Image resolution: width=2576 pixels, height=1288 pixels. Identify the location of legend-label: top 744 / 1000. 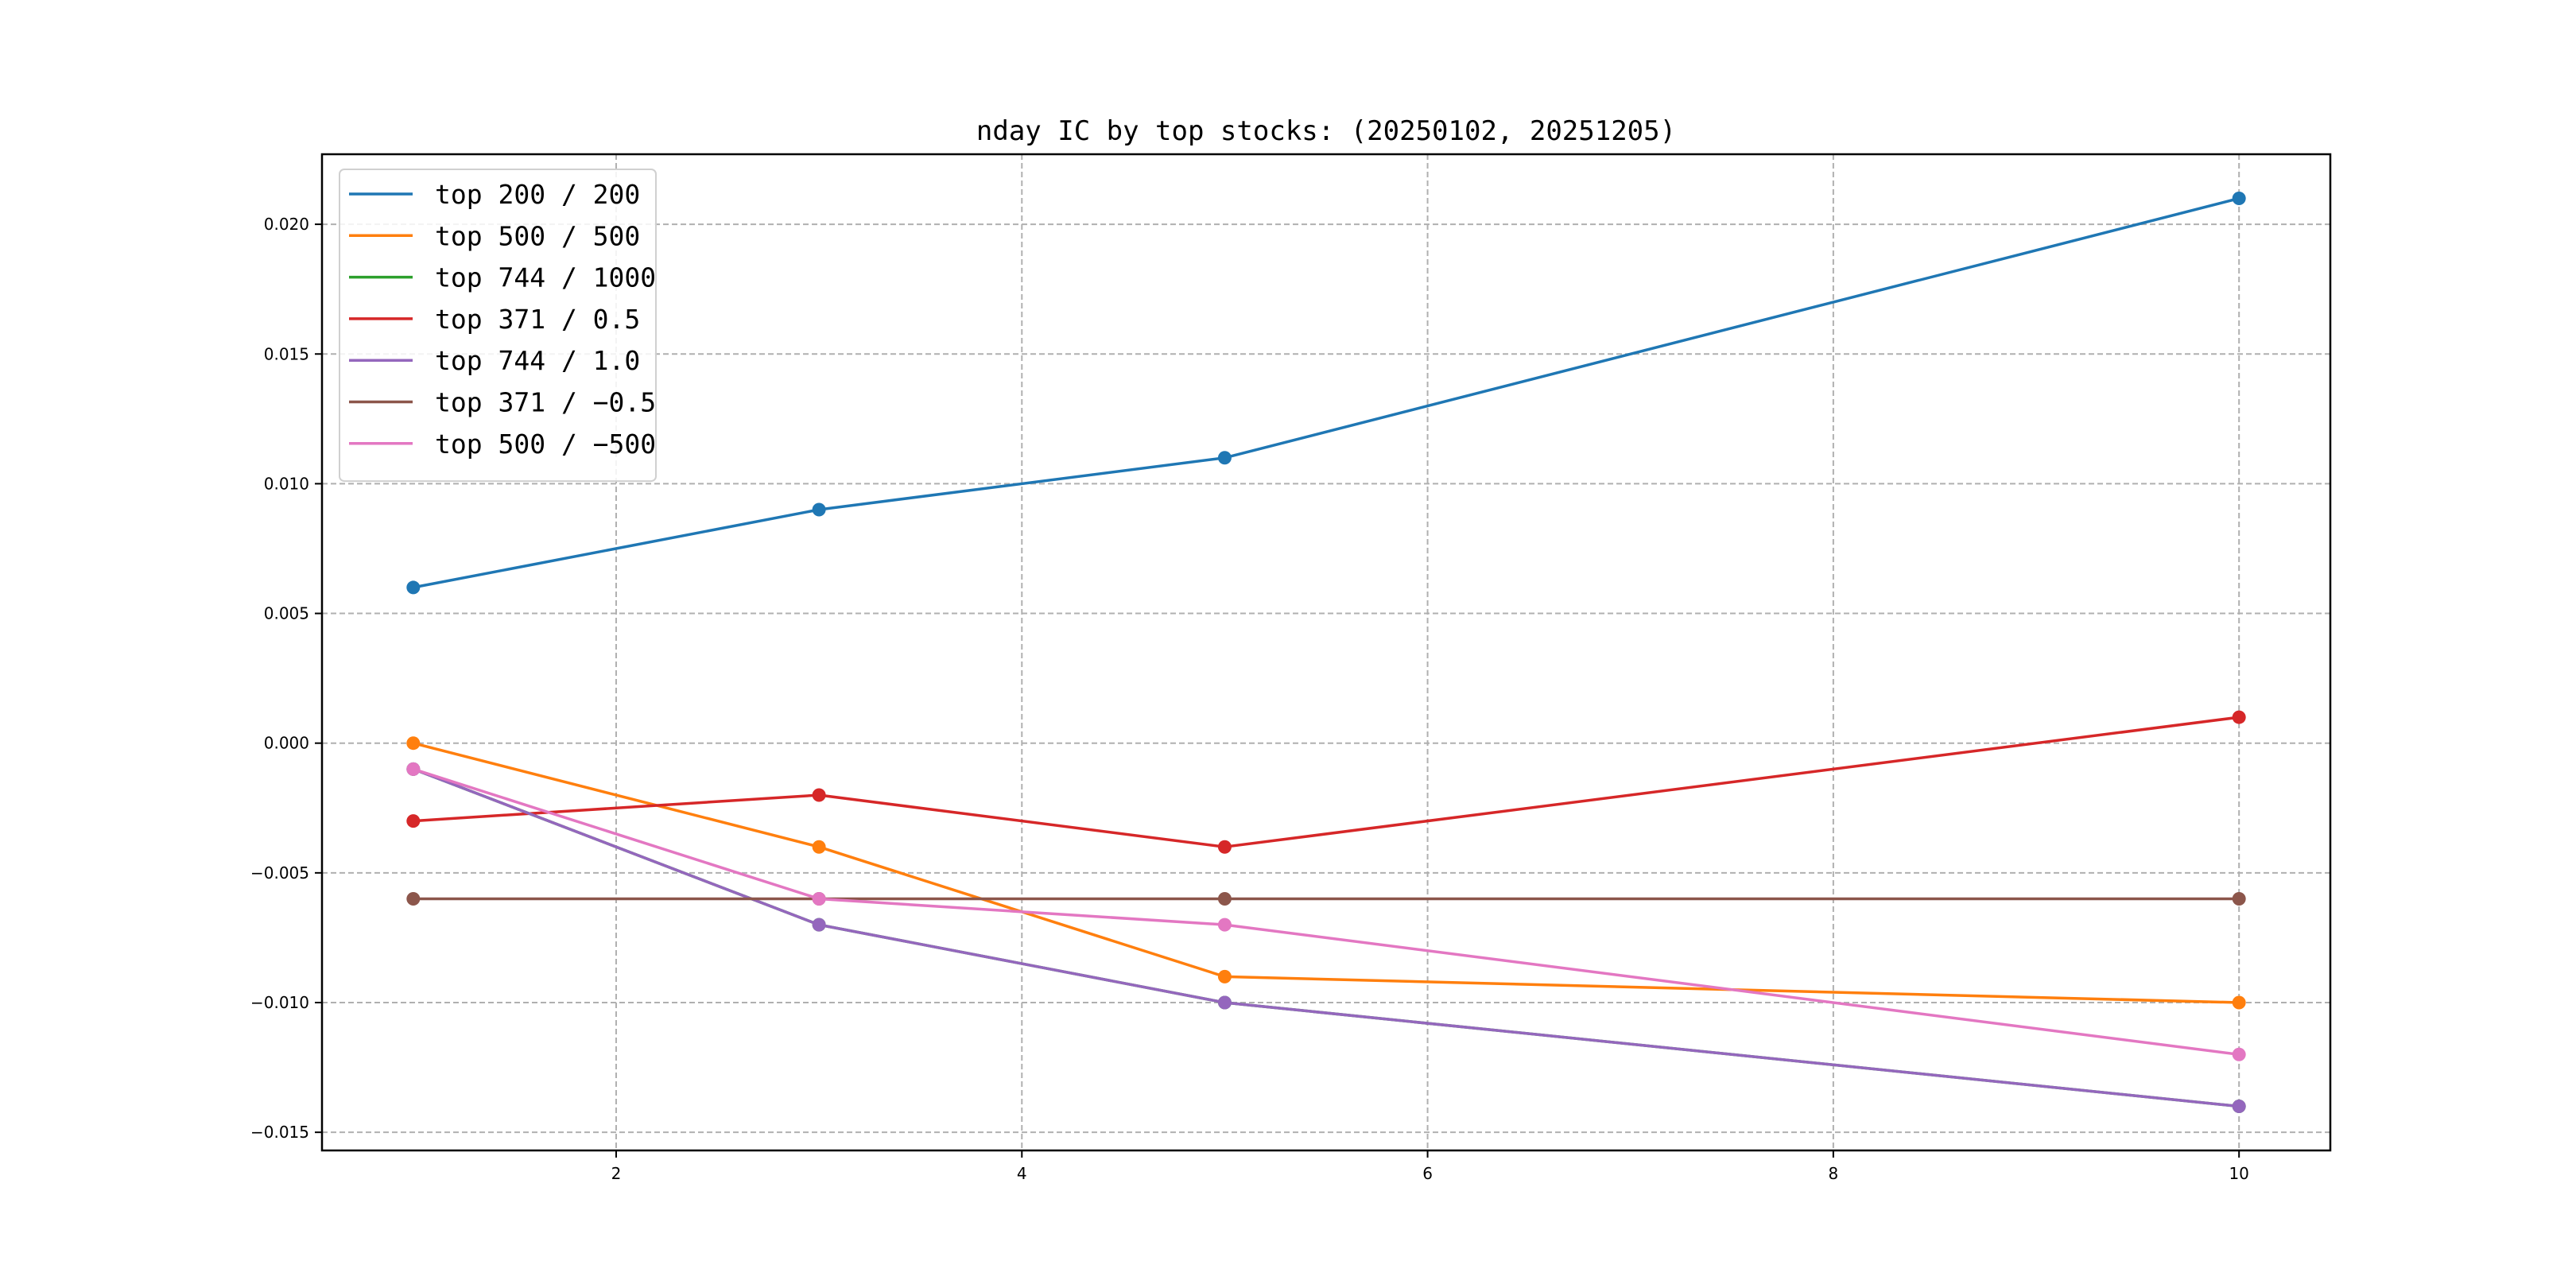
(545, 277).